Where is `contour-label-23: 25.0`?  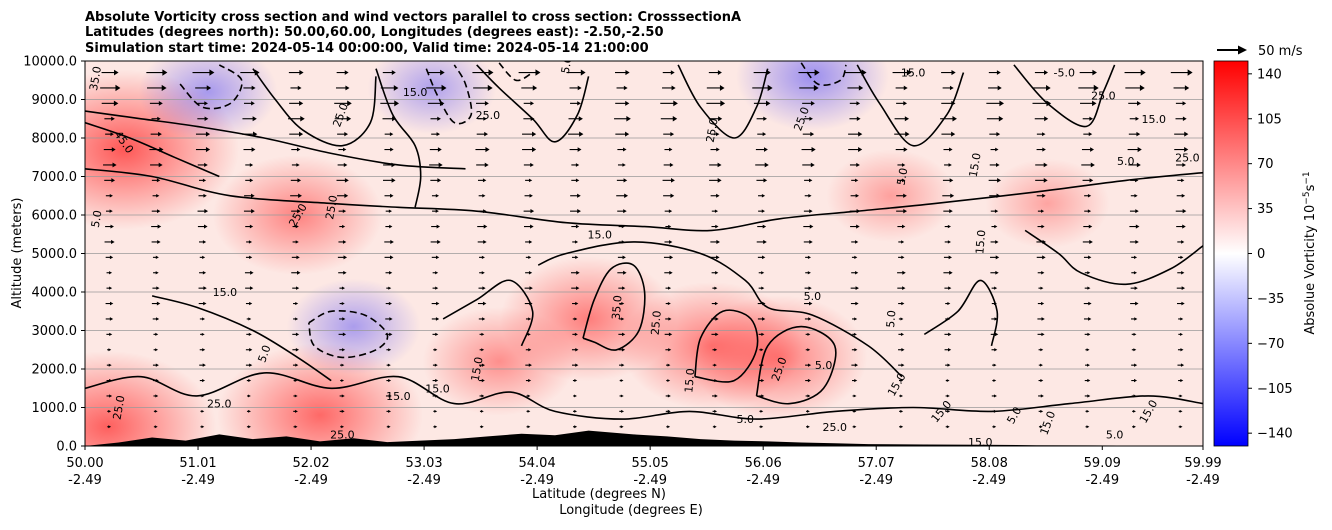 contour-label-23: 25.0 is located at coordinates (219, 404).